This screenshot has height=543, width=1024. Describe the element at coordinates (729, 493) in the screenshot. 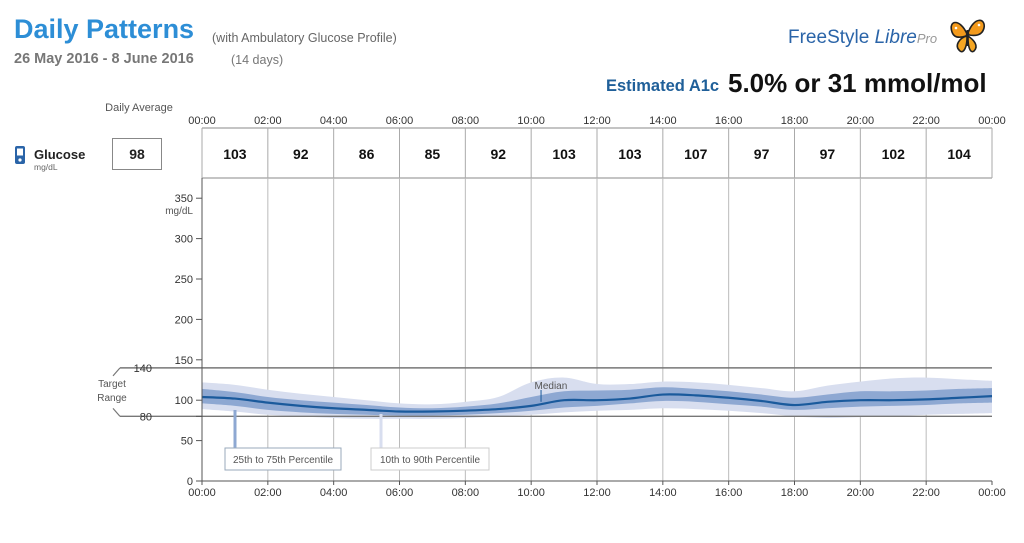

I see `bottom-x-tick-label: 16:00` at that location.